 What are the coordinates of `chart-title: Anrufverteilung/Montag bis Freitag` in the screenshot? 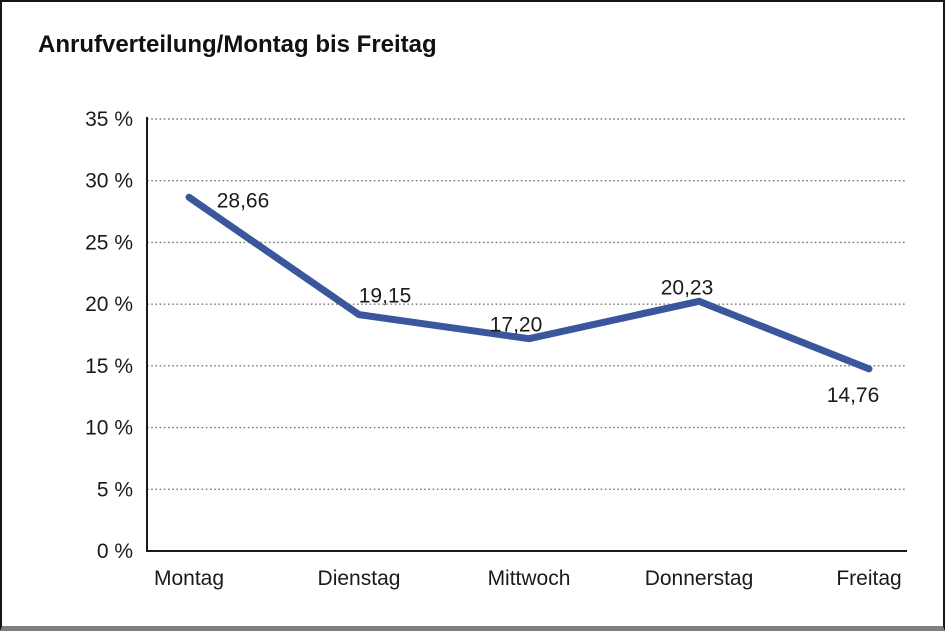 It's located at (237, 44).